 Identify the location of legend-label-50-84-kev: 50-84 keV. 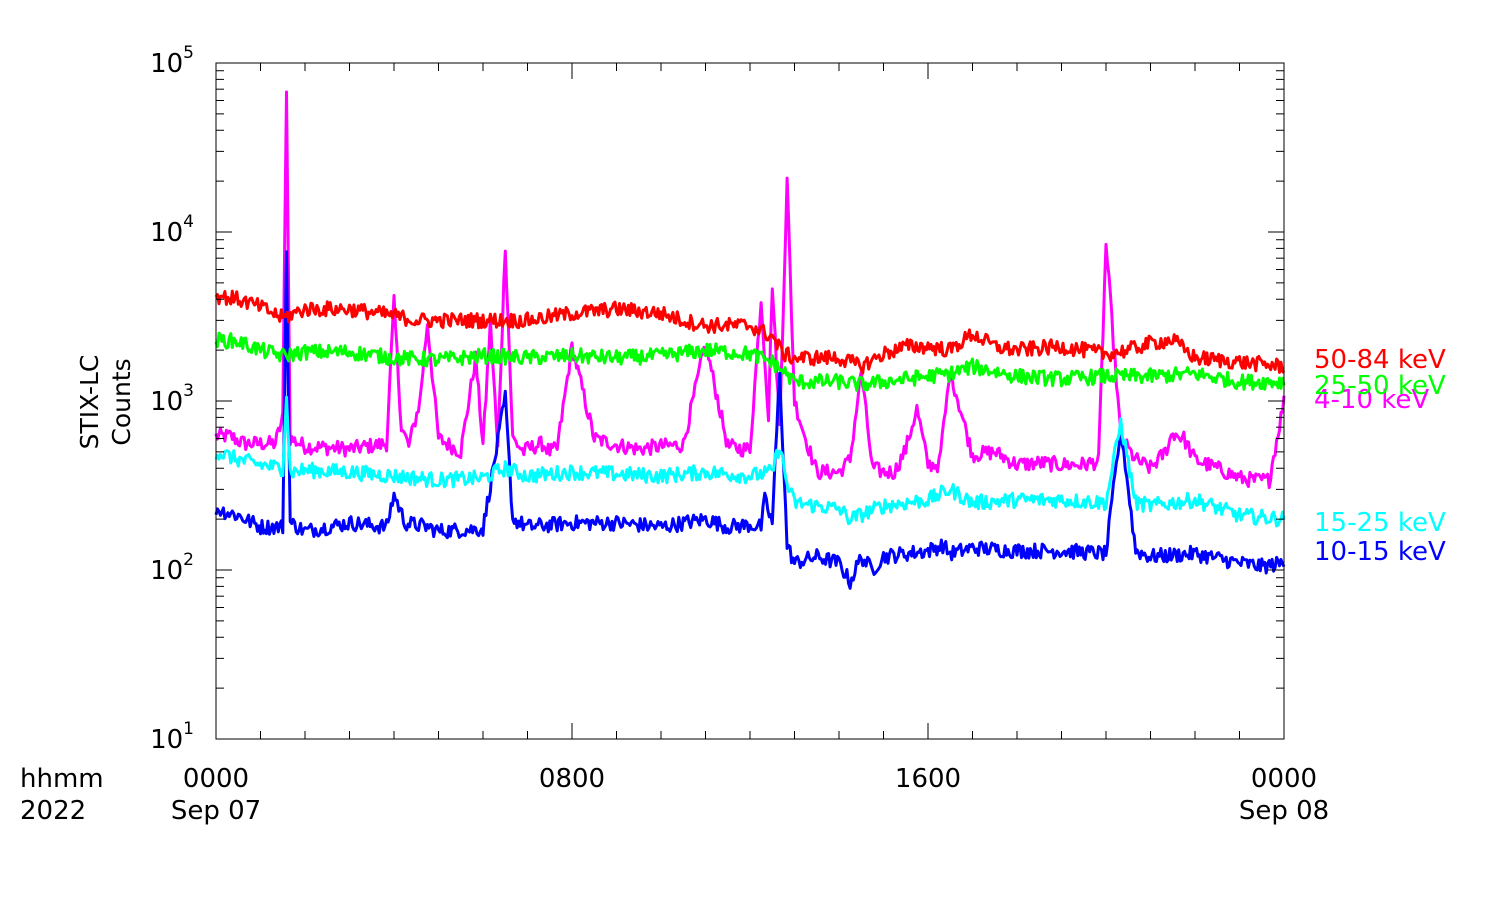
(1380, 360).